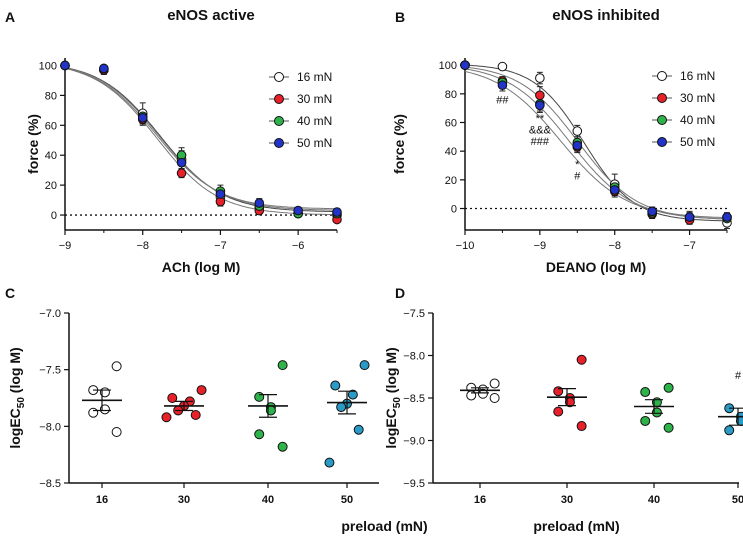  Describe the element at coordinates (414, 442) in the screenshot. I see `y-tick-label: −9.0` at that location.